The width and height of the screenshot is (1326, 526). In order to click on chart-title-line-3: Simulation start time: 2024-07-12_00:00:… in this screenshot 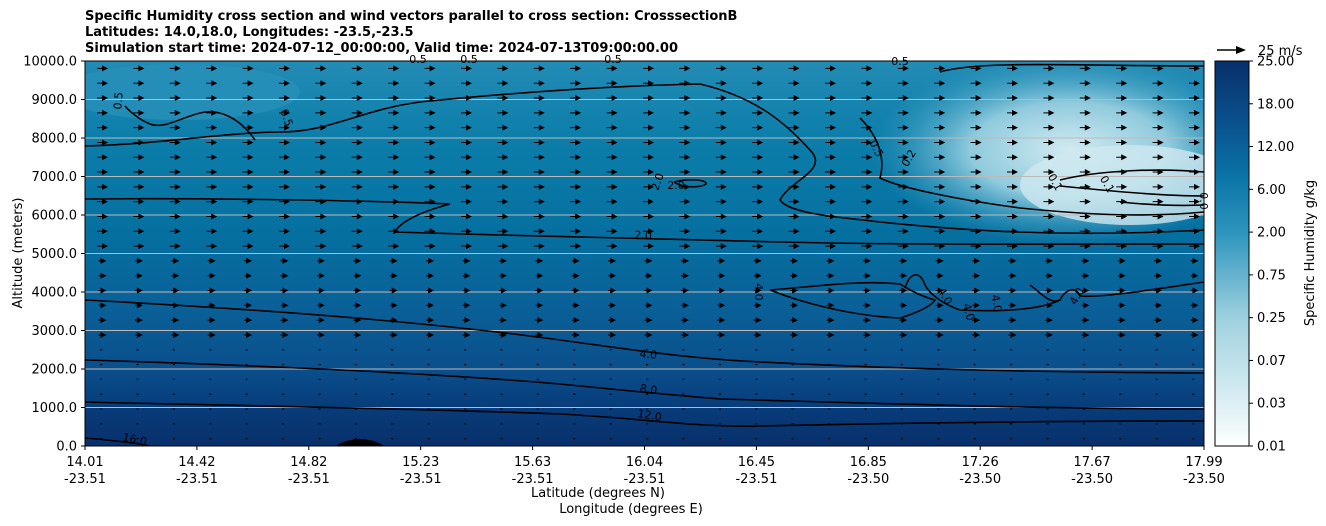, I will do `click(381, 48)`.